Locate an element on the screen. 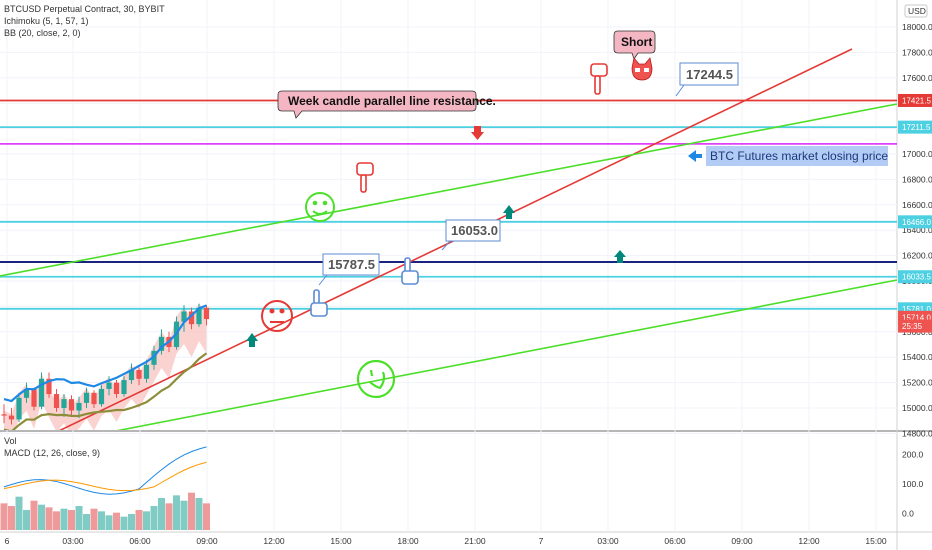 This screenshot has height=550, width=932. bb-upper-line is located at coordinates (105, 353).